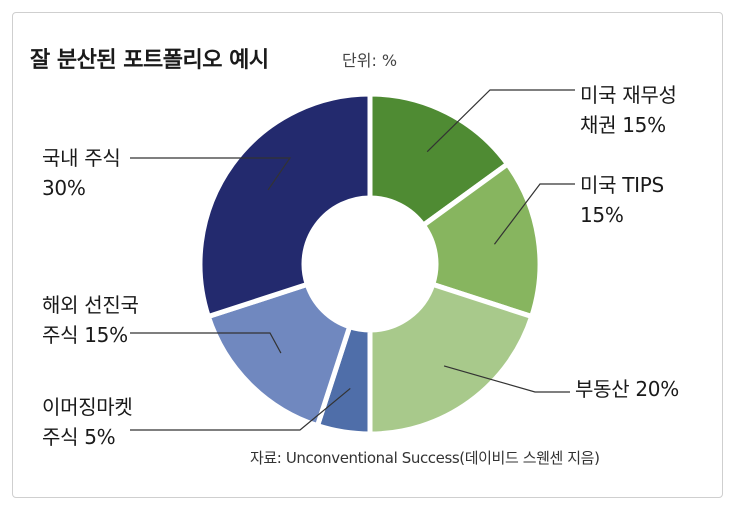 This screenshot has height=512, width=737. Describe the element at coordinates (622, 200) in the screenshot. I see `label-us-tips: 미국 TIPS 15%` at that location.